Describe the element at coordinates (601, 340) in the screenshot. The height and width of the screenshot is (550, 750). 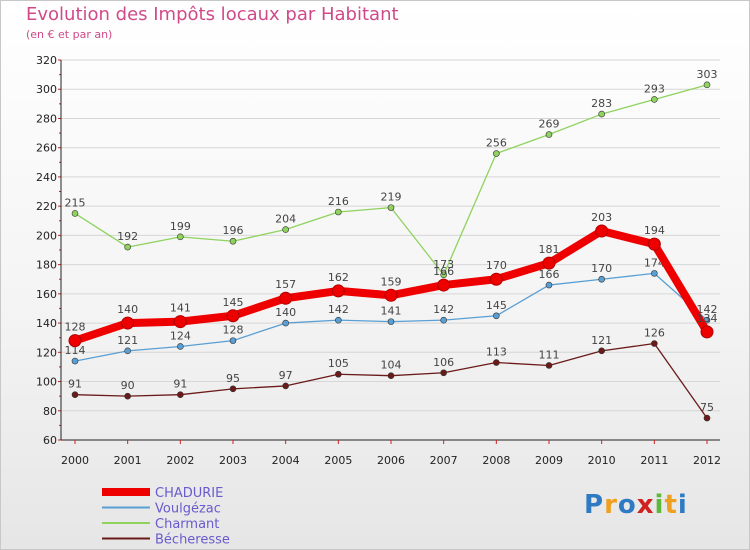
I see `data-label: 121` at that location.